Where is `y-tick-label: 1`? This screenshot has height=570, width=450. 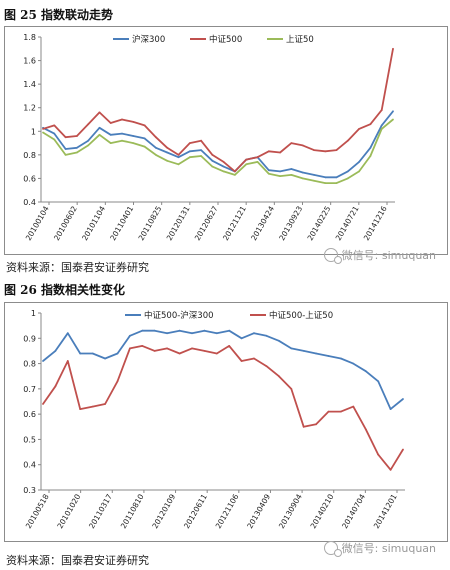
y-tick-label: 1 is located at coordinates (33, 131).